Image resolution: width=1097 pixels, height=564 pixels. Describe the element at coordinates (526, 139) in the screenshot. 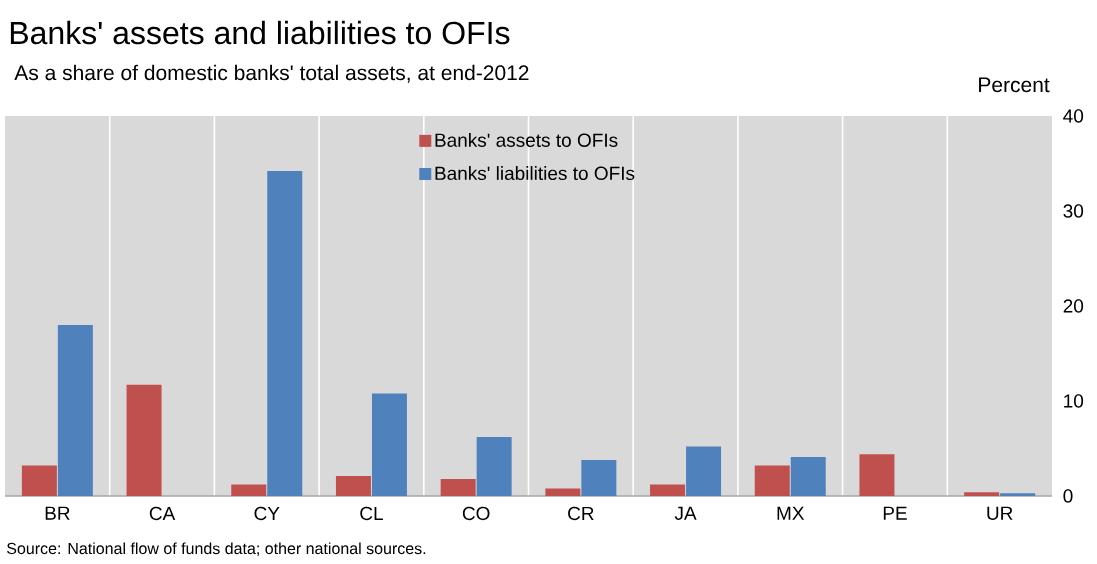

I see `legend-label: Banks' assets to OFIs` at that location.